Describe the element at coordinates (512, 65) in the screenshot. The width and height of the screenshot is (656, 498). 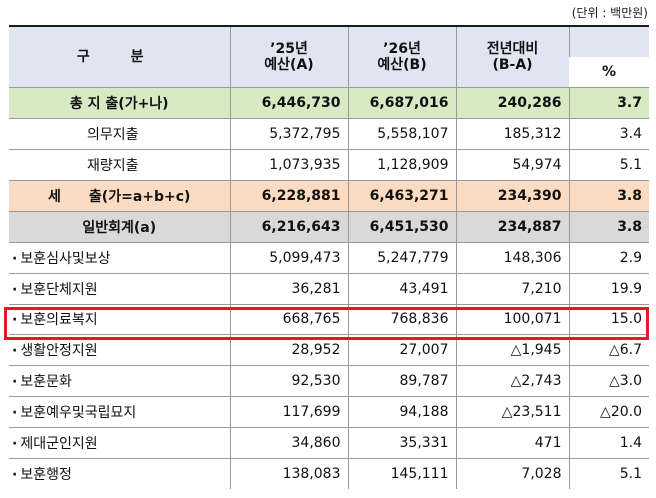
I see `header-yoy-formula: (B-A)` at that location.